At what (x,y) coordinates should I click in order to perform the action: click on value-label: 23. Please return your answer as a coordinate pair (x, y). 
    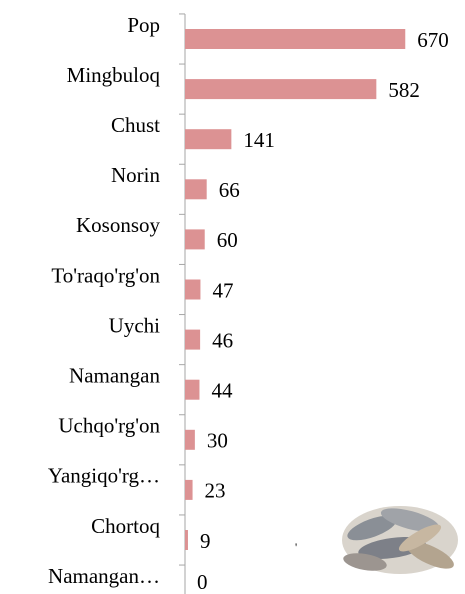
    Looking at the image, I should click on (215, 491).